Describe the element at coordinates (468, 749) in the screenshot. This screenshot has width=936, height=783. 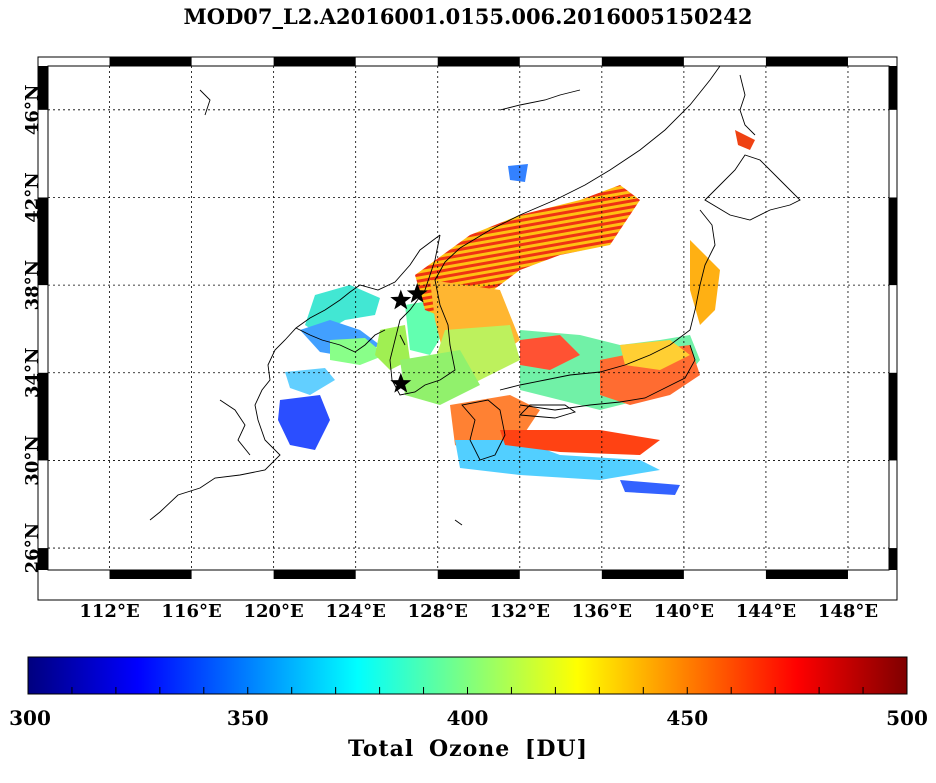
I see `colorbar-label: Total Ozone [DU]` at that location.